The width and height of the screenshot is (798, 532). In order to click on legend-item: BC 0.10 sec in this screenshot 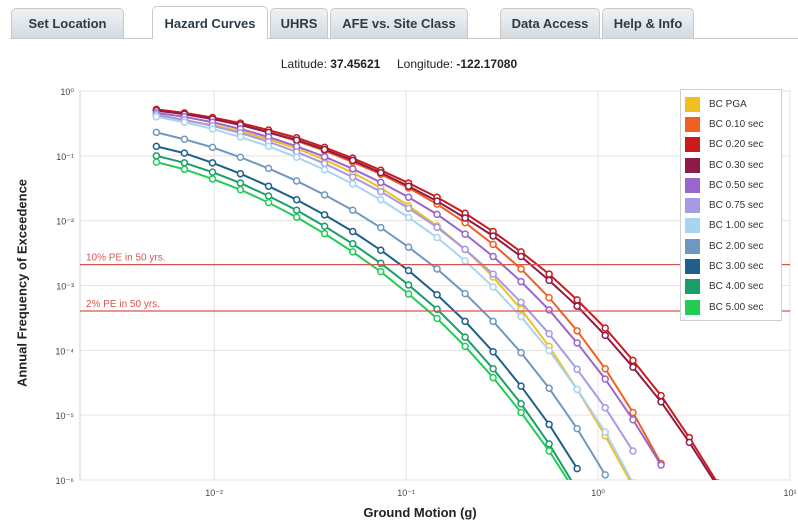, I will do `click(731, 124)`.